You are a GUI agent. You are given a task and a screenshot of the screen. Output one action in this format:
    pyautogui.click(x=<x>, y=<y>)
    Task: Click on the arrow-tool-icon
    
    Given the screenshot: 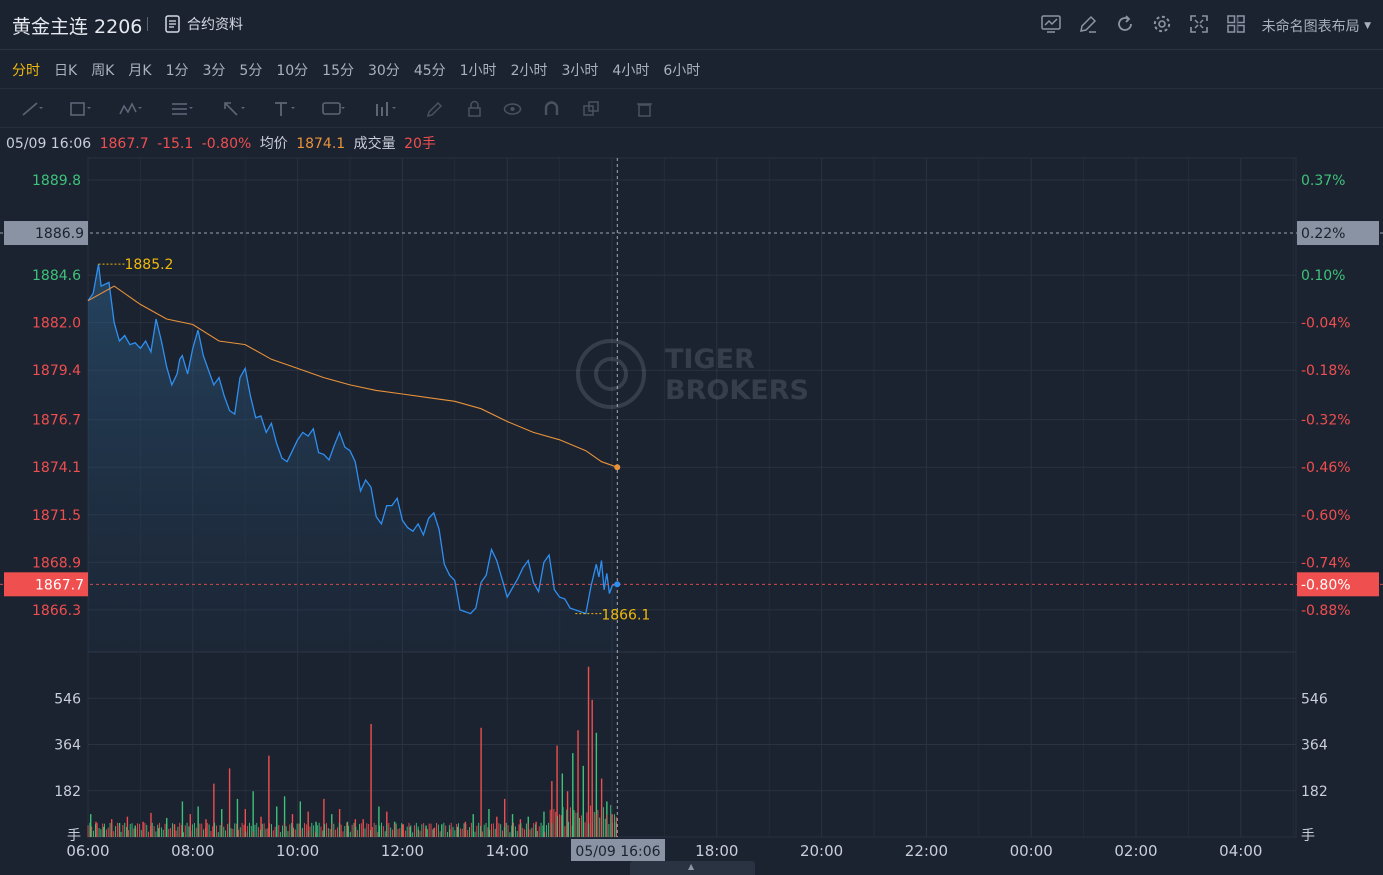 What is the action you would take?
    pyautogui.click(x=233, y=109)
    